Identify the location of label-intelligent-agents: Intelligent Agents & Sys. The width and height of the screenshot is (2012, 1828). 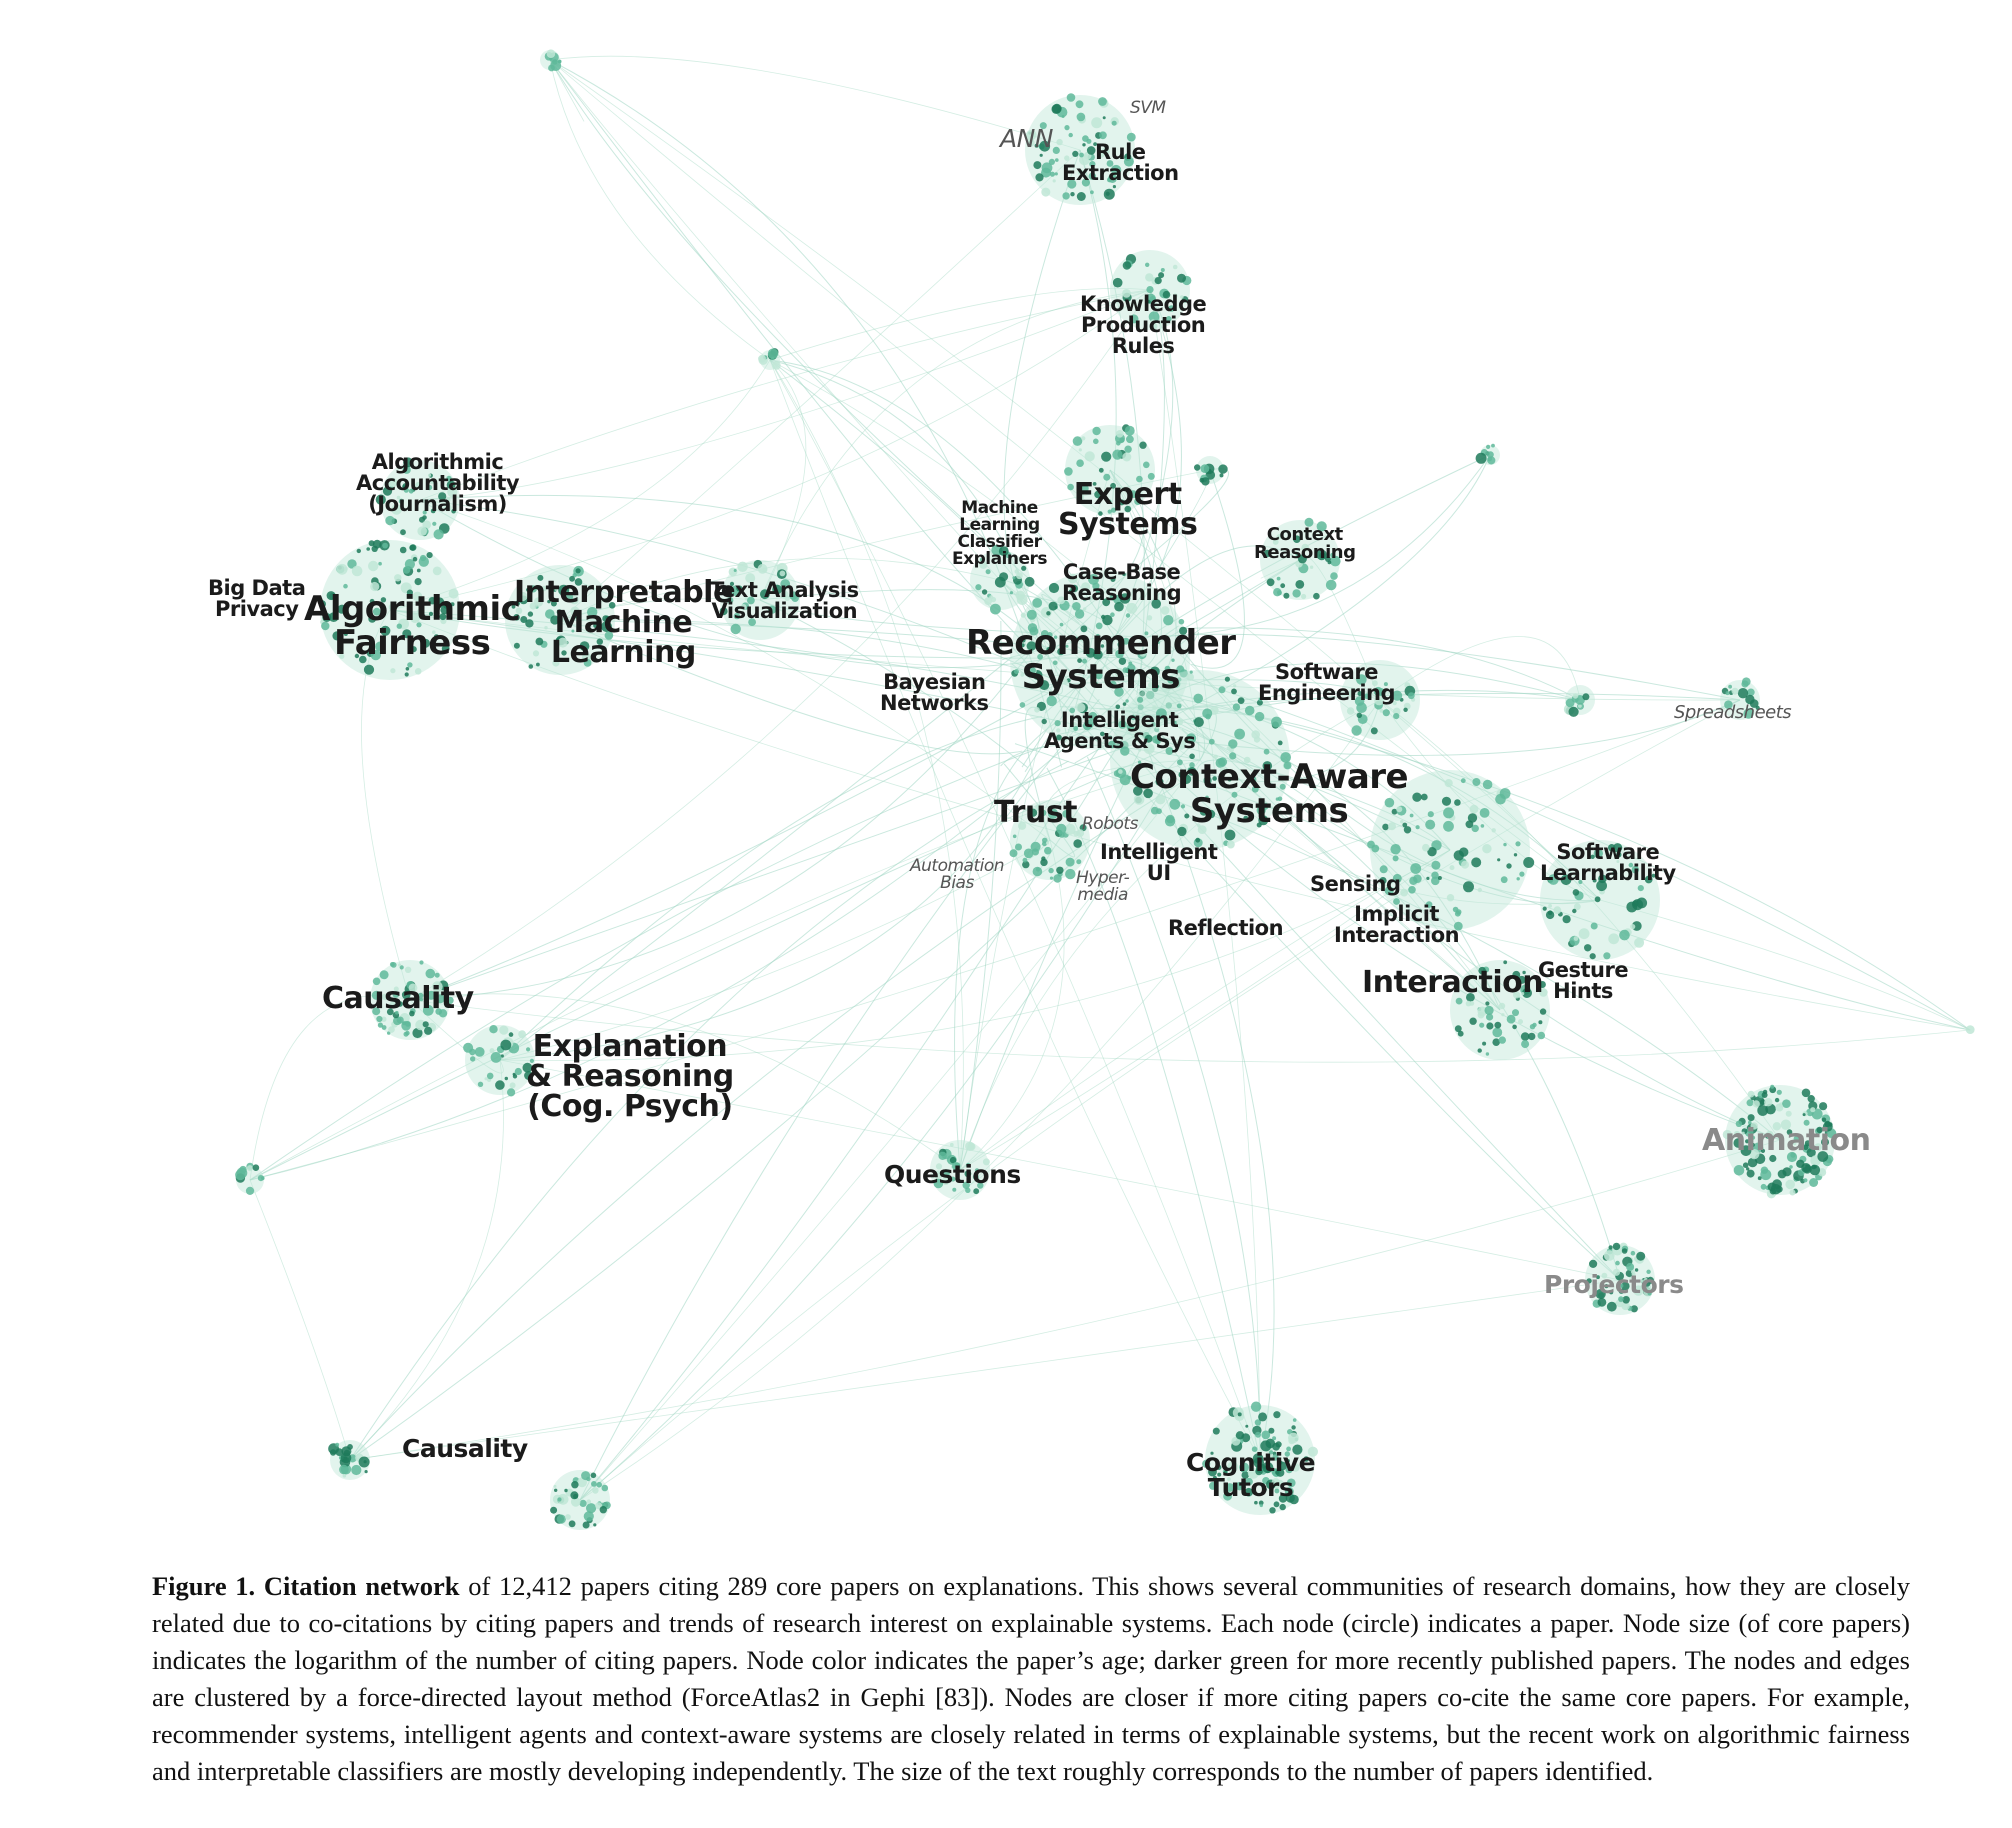
(1120, 730).